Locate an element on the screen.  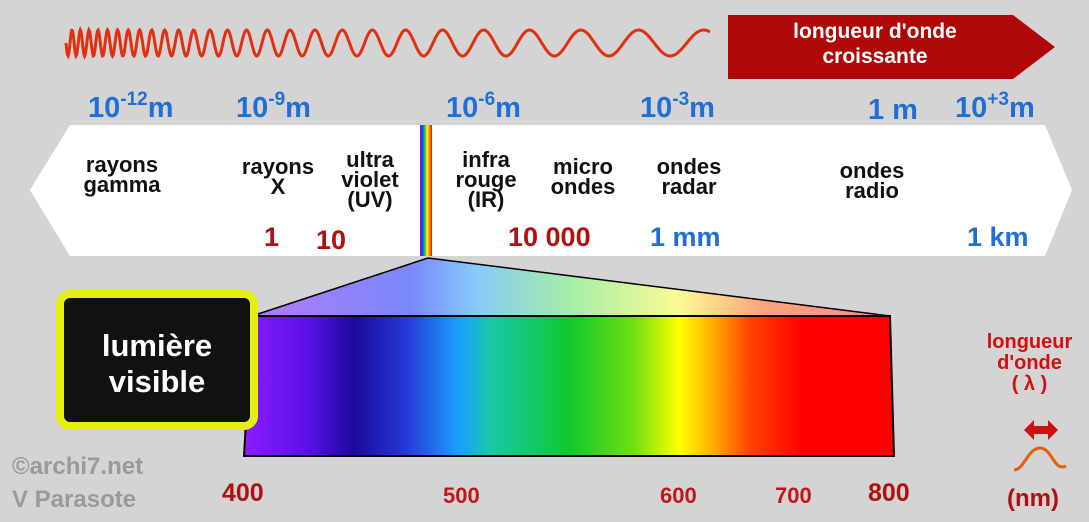
wavelength-legend: longueur d'onde ( λ ) is located at coordinates (1029, 363).